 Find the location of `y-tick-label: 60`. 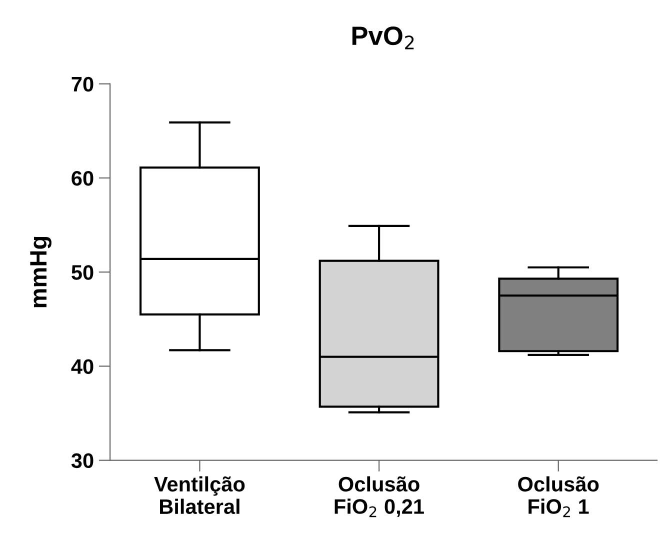

y-tick-label: 60 is located at coordinates (83, 178).